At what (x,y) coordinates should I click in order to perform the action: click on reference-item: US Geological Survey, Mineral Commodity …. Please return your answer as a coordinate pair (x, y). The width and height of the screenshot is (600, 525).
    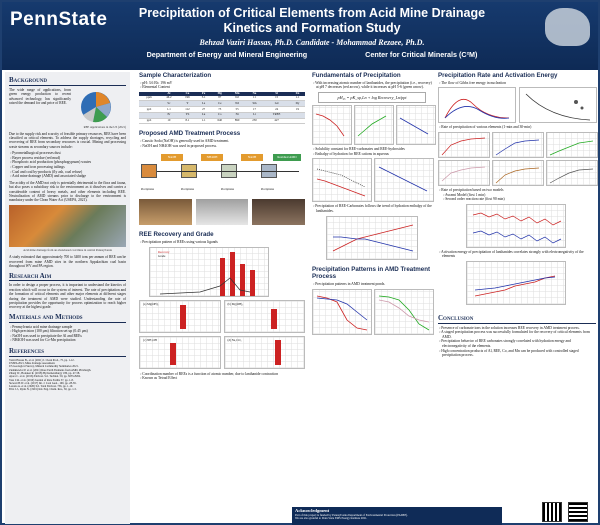
    Looking at the image, I should click on (44, 367).